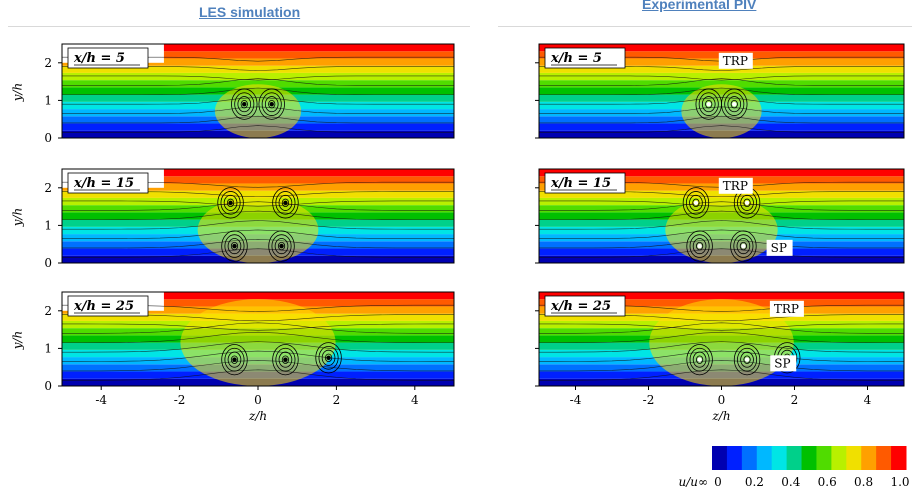 Image resolution: width=912 pixels, height=492 pixels. What do you see at coordinates (782, 363) in the screenshot?
I see `sp-label: SP` at bounding box center [782, 363].